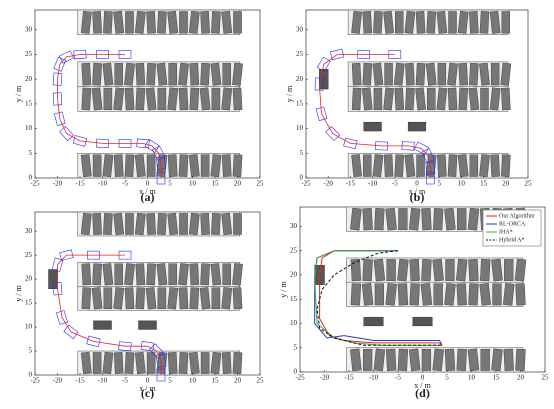 This screenshot has height=409, width=554. What do you see at coordinates (31, 153) in the screenshot?
I see `y-tick-label: 5` at bounding box center [31, 153].